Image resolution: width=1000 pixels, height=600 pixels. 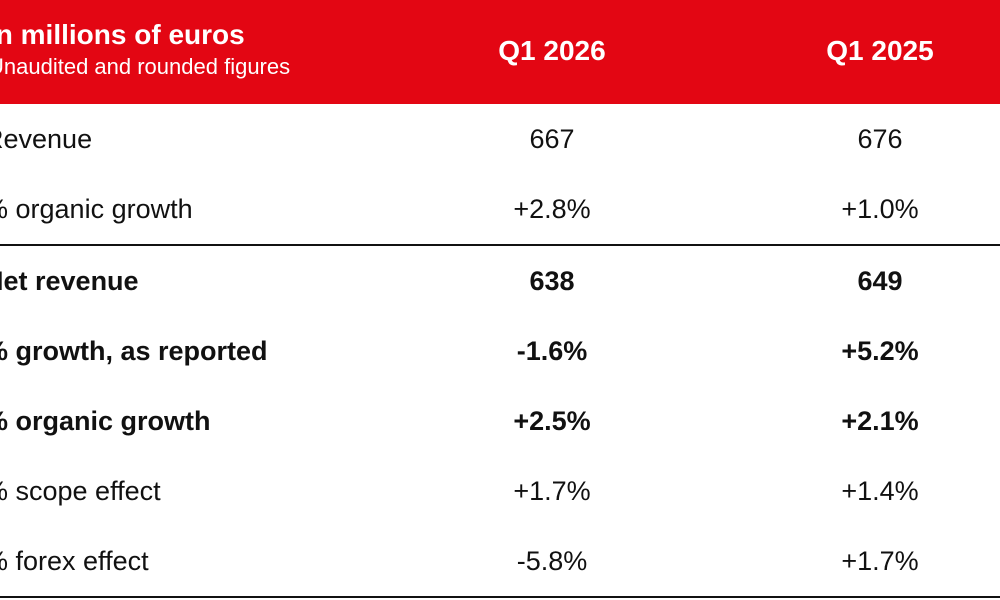 I want to click on row-label: Net revenue, so click(x=69, y=281).